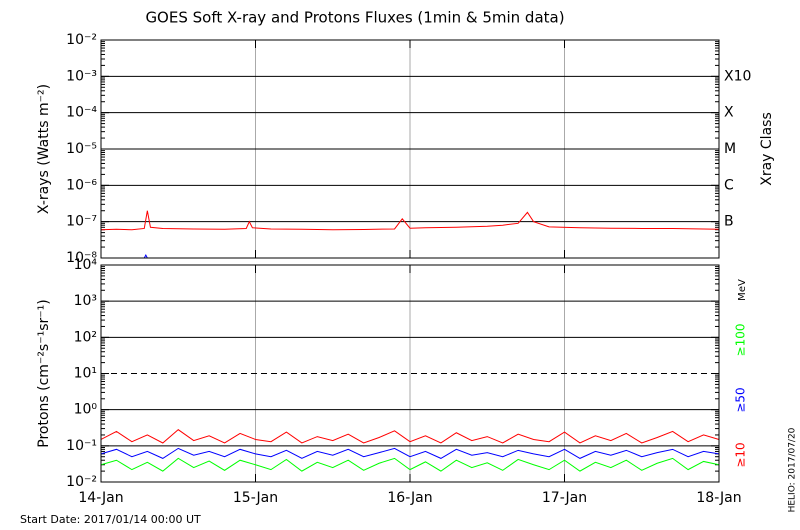 The width and height of the screenshot is (800, 530). I want to click on y2-tick-label: C, so click(729, 185).